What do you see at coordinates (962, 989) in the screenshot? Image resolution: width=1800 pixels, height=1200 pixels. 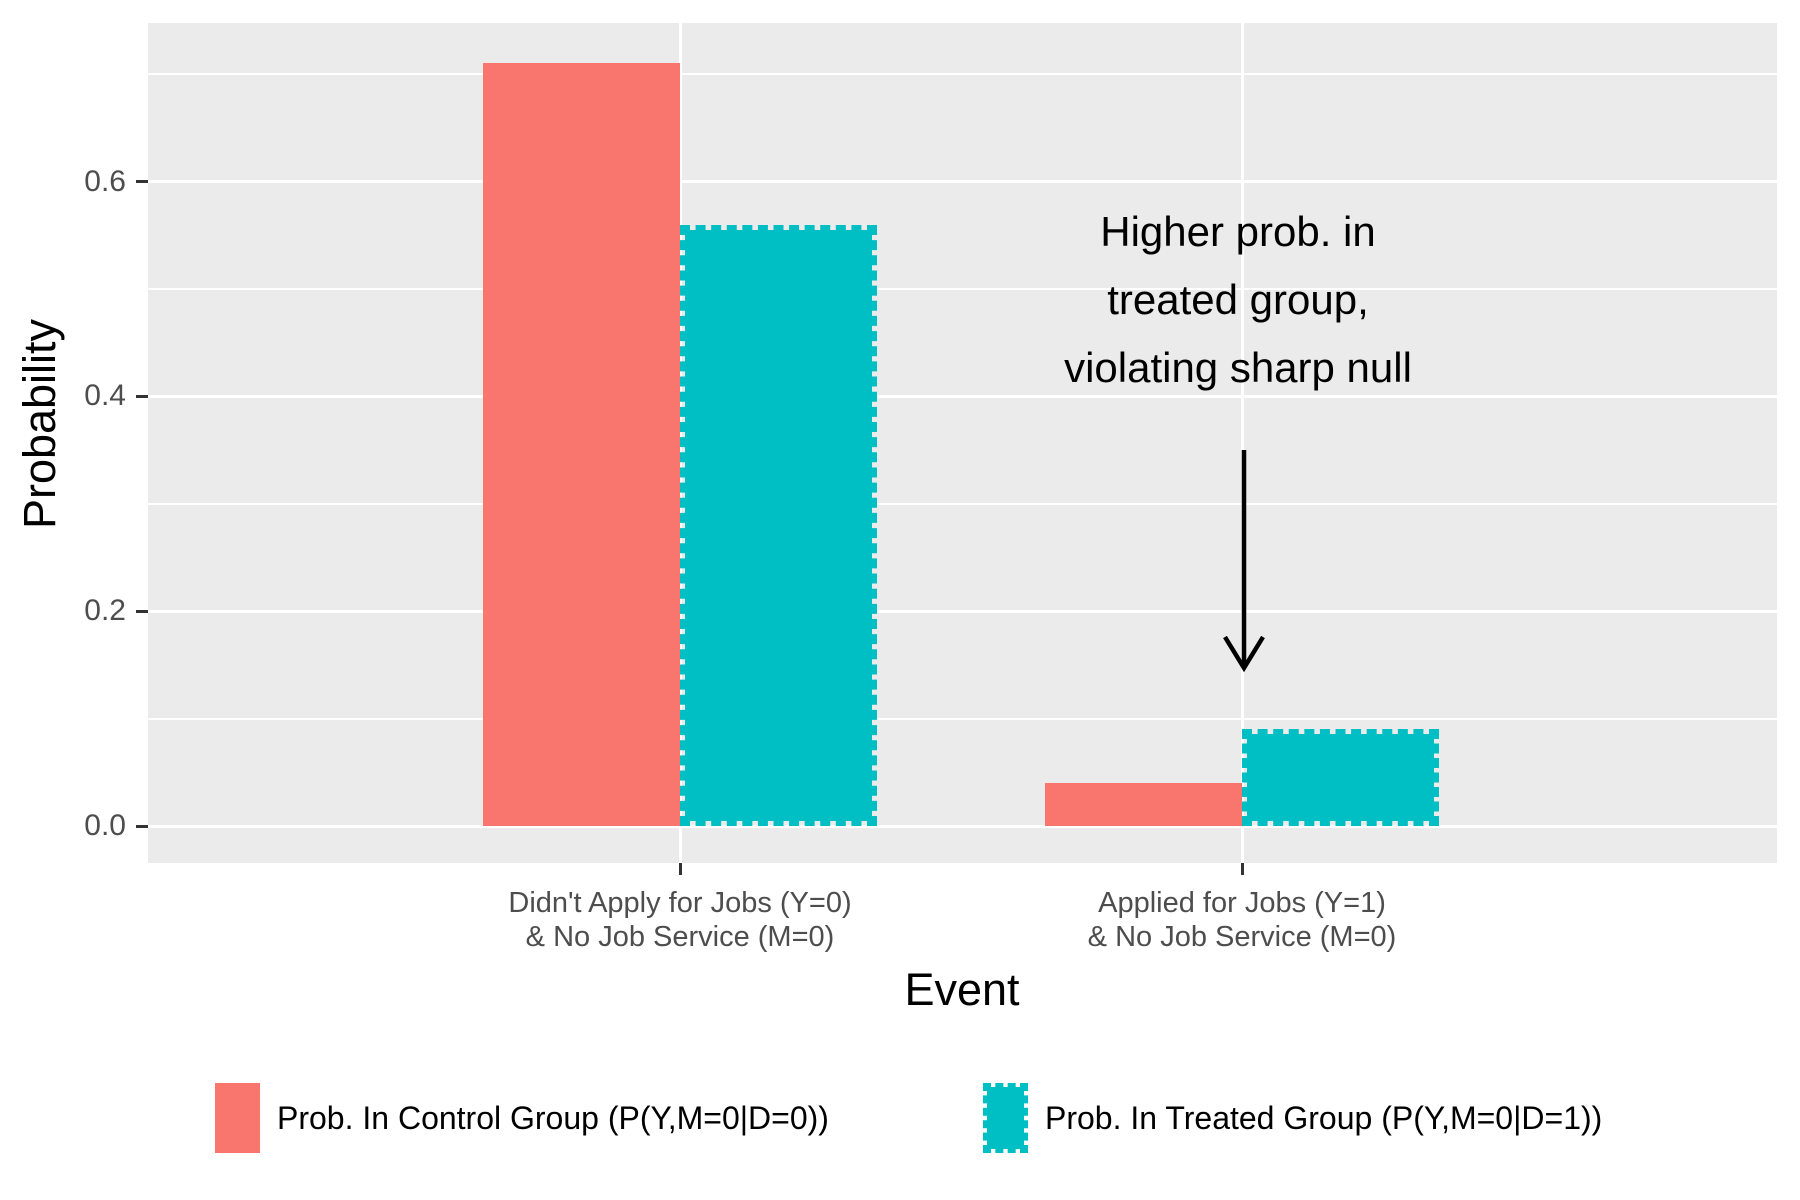 I see `x-axis-title: Event` at bounding box center [962, 989].